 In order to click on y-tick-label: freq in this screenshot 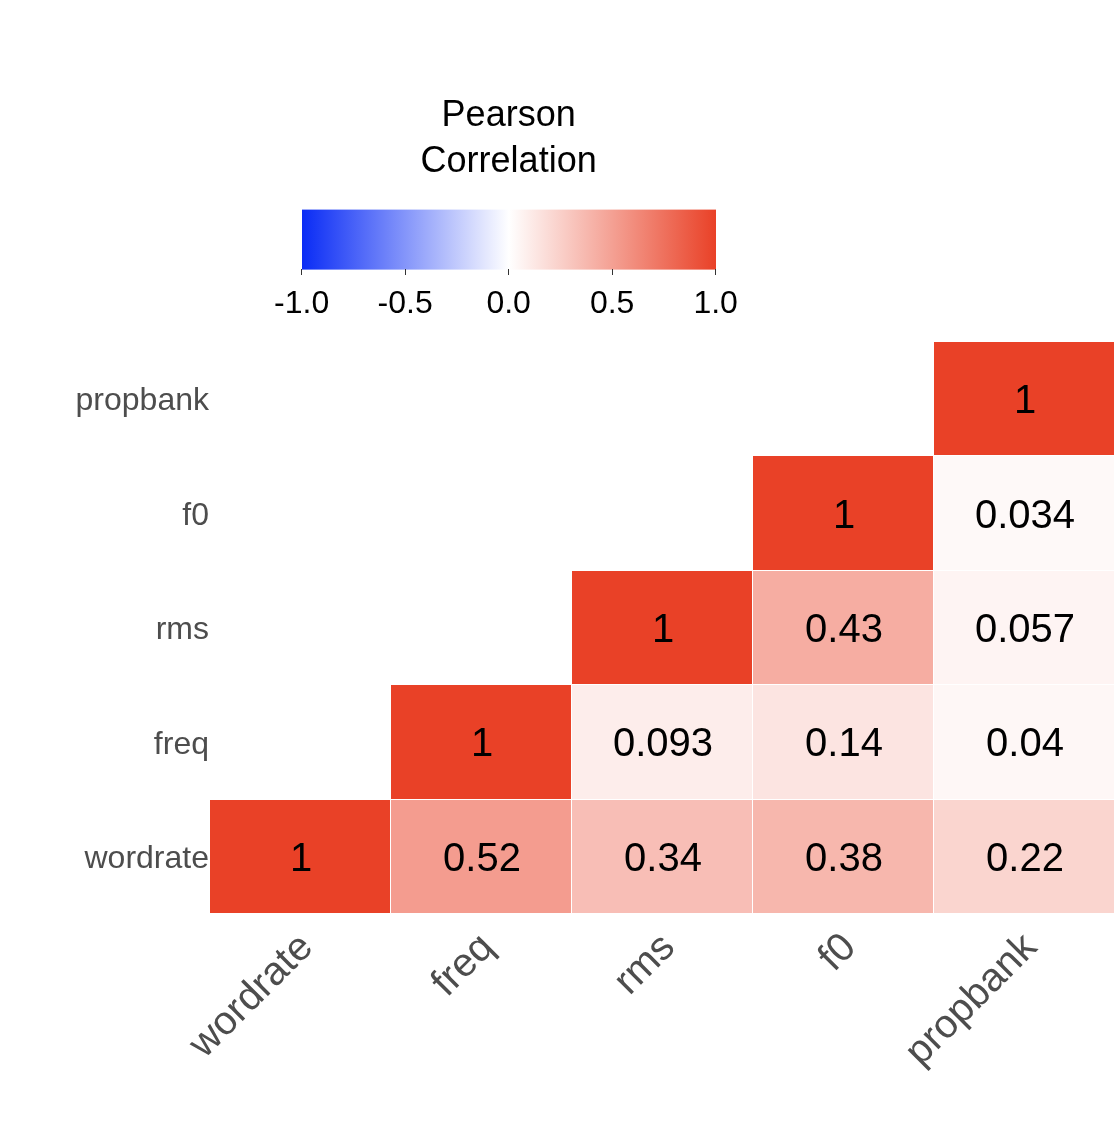, I will do `click(181, 742)`.